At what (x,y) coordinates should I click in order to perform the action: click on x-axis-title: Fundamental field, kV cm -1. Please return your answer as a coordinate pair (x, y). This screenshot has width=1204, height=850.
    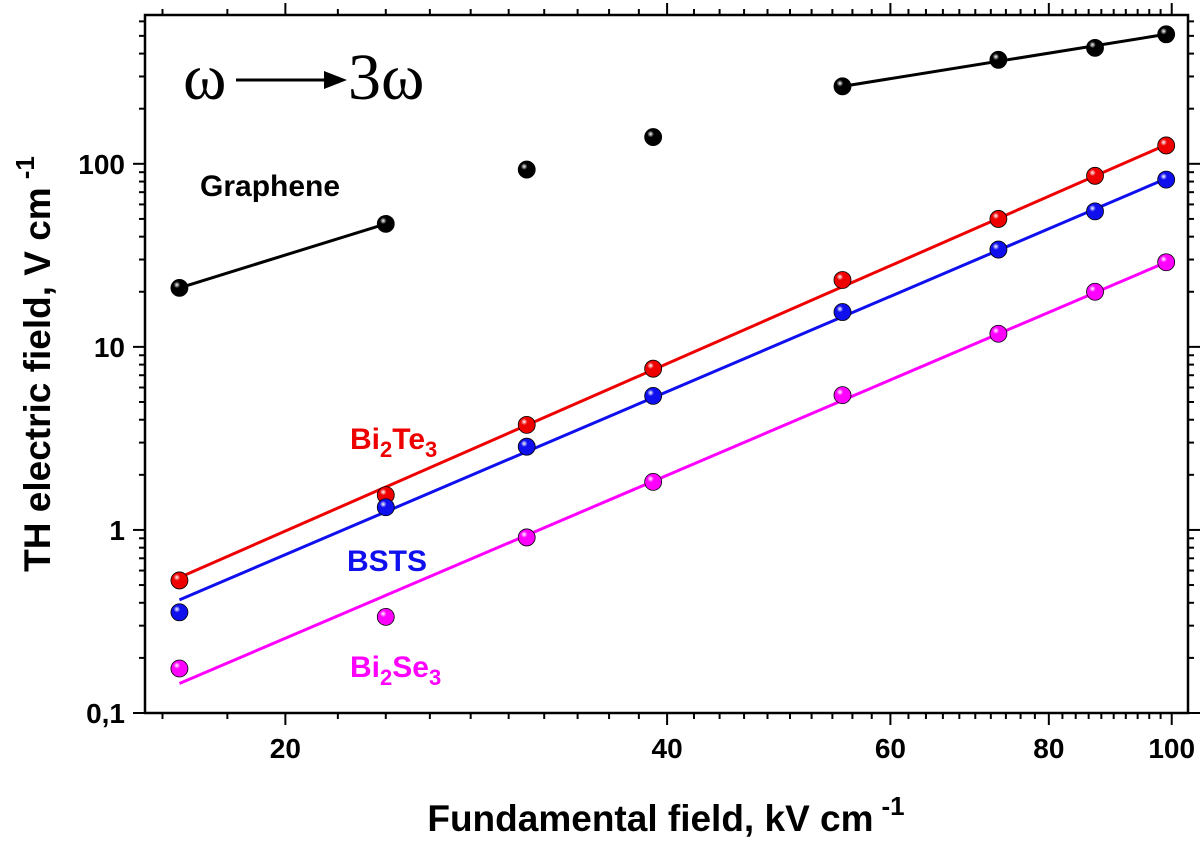
    Looking at the image, I should click on (665, 815).